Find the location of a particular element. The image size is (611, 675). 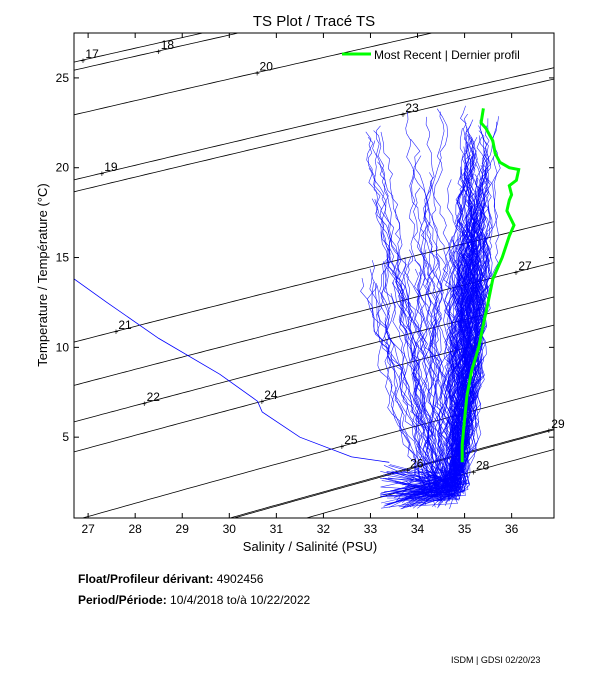

contour-label: 20 is located at coordinates (267, 67).